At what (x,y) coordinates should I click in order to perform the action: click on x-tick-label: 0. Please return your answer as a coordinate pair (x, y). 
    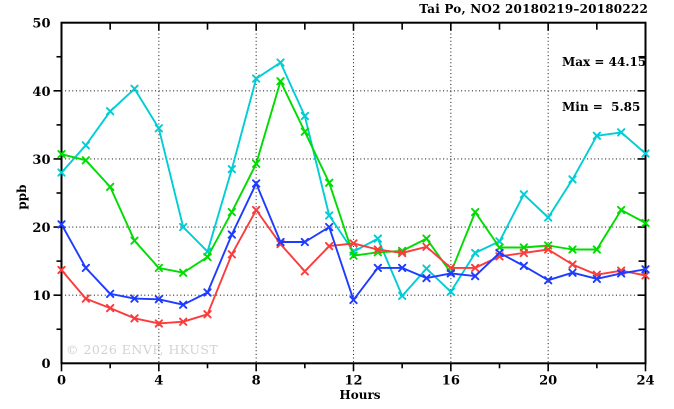
    Looking at the image, I should click on (61, 380).